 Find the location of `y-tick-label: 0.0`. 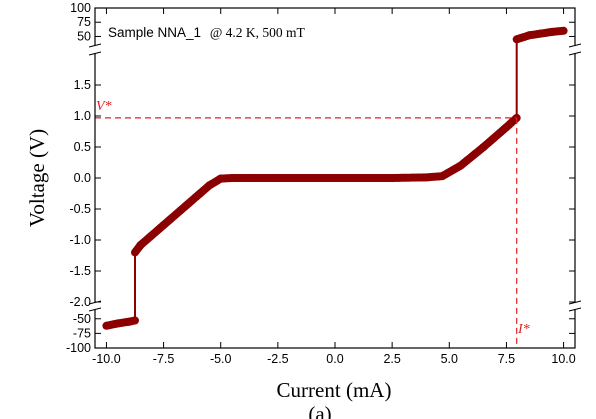

y-tick-label: 0.0 is located at coordinates (82, 178).